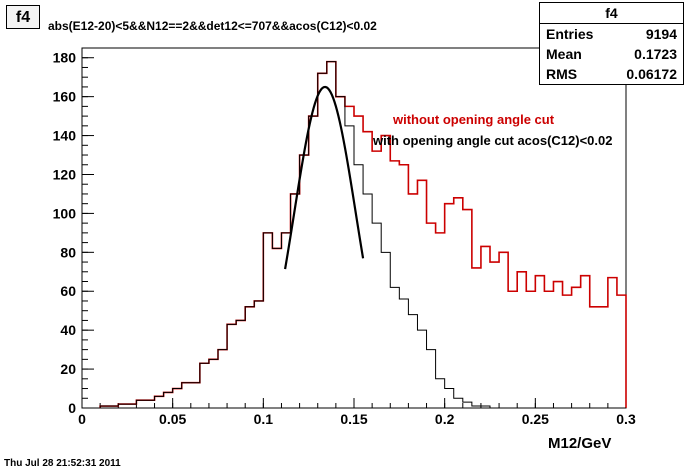  I want to click on stats-box: f4 Entries 9194 Mean 0.1723 RMS 0.06172, so click(611, 43).